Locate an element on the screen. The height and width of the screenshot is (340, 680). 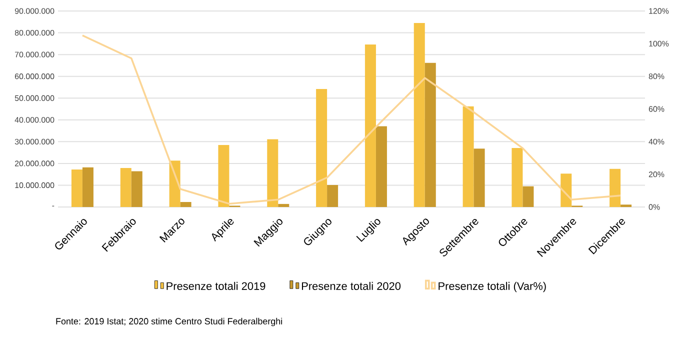
legend-label: Presenze totali (Var%) is located at coordinates (492, 287).